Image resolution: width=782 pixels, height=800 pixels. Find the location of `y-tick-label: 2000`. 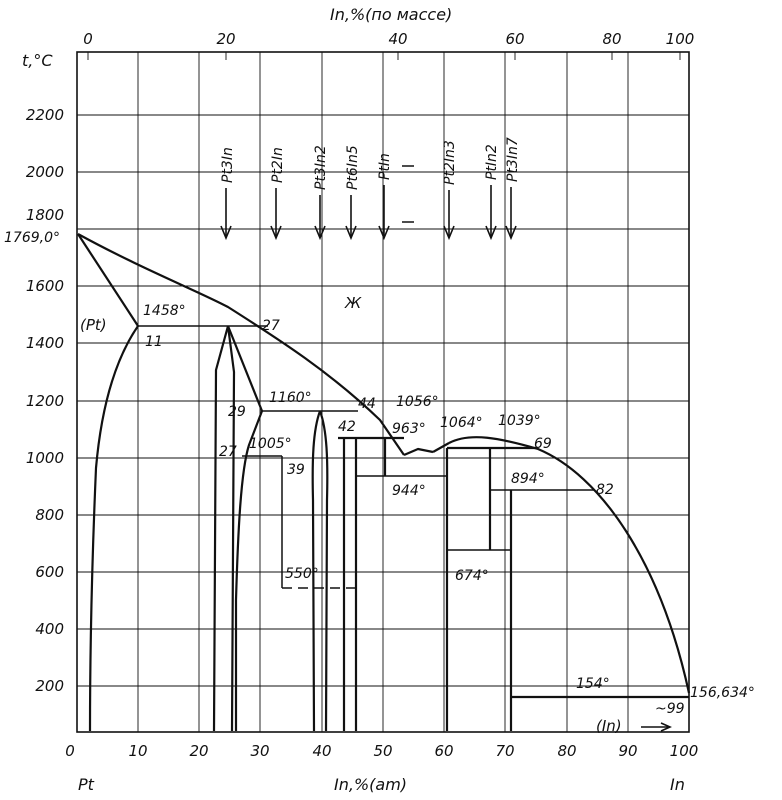

y-tick-label: 2000 is located at coordinates (45, 172).